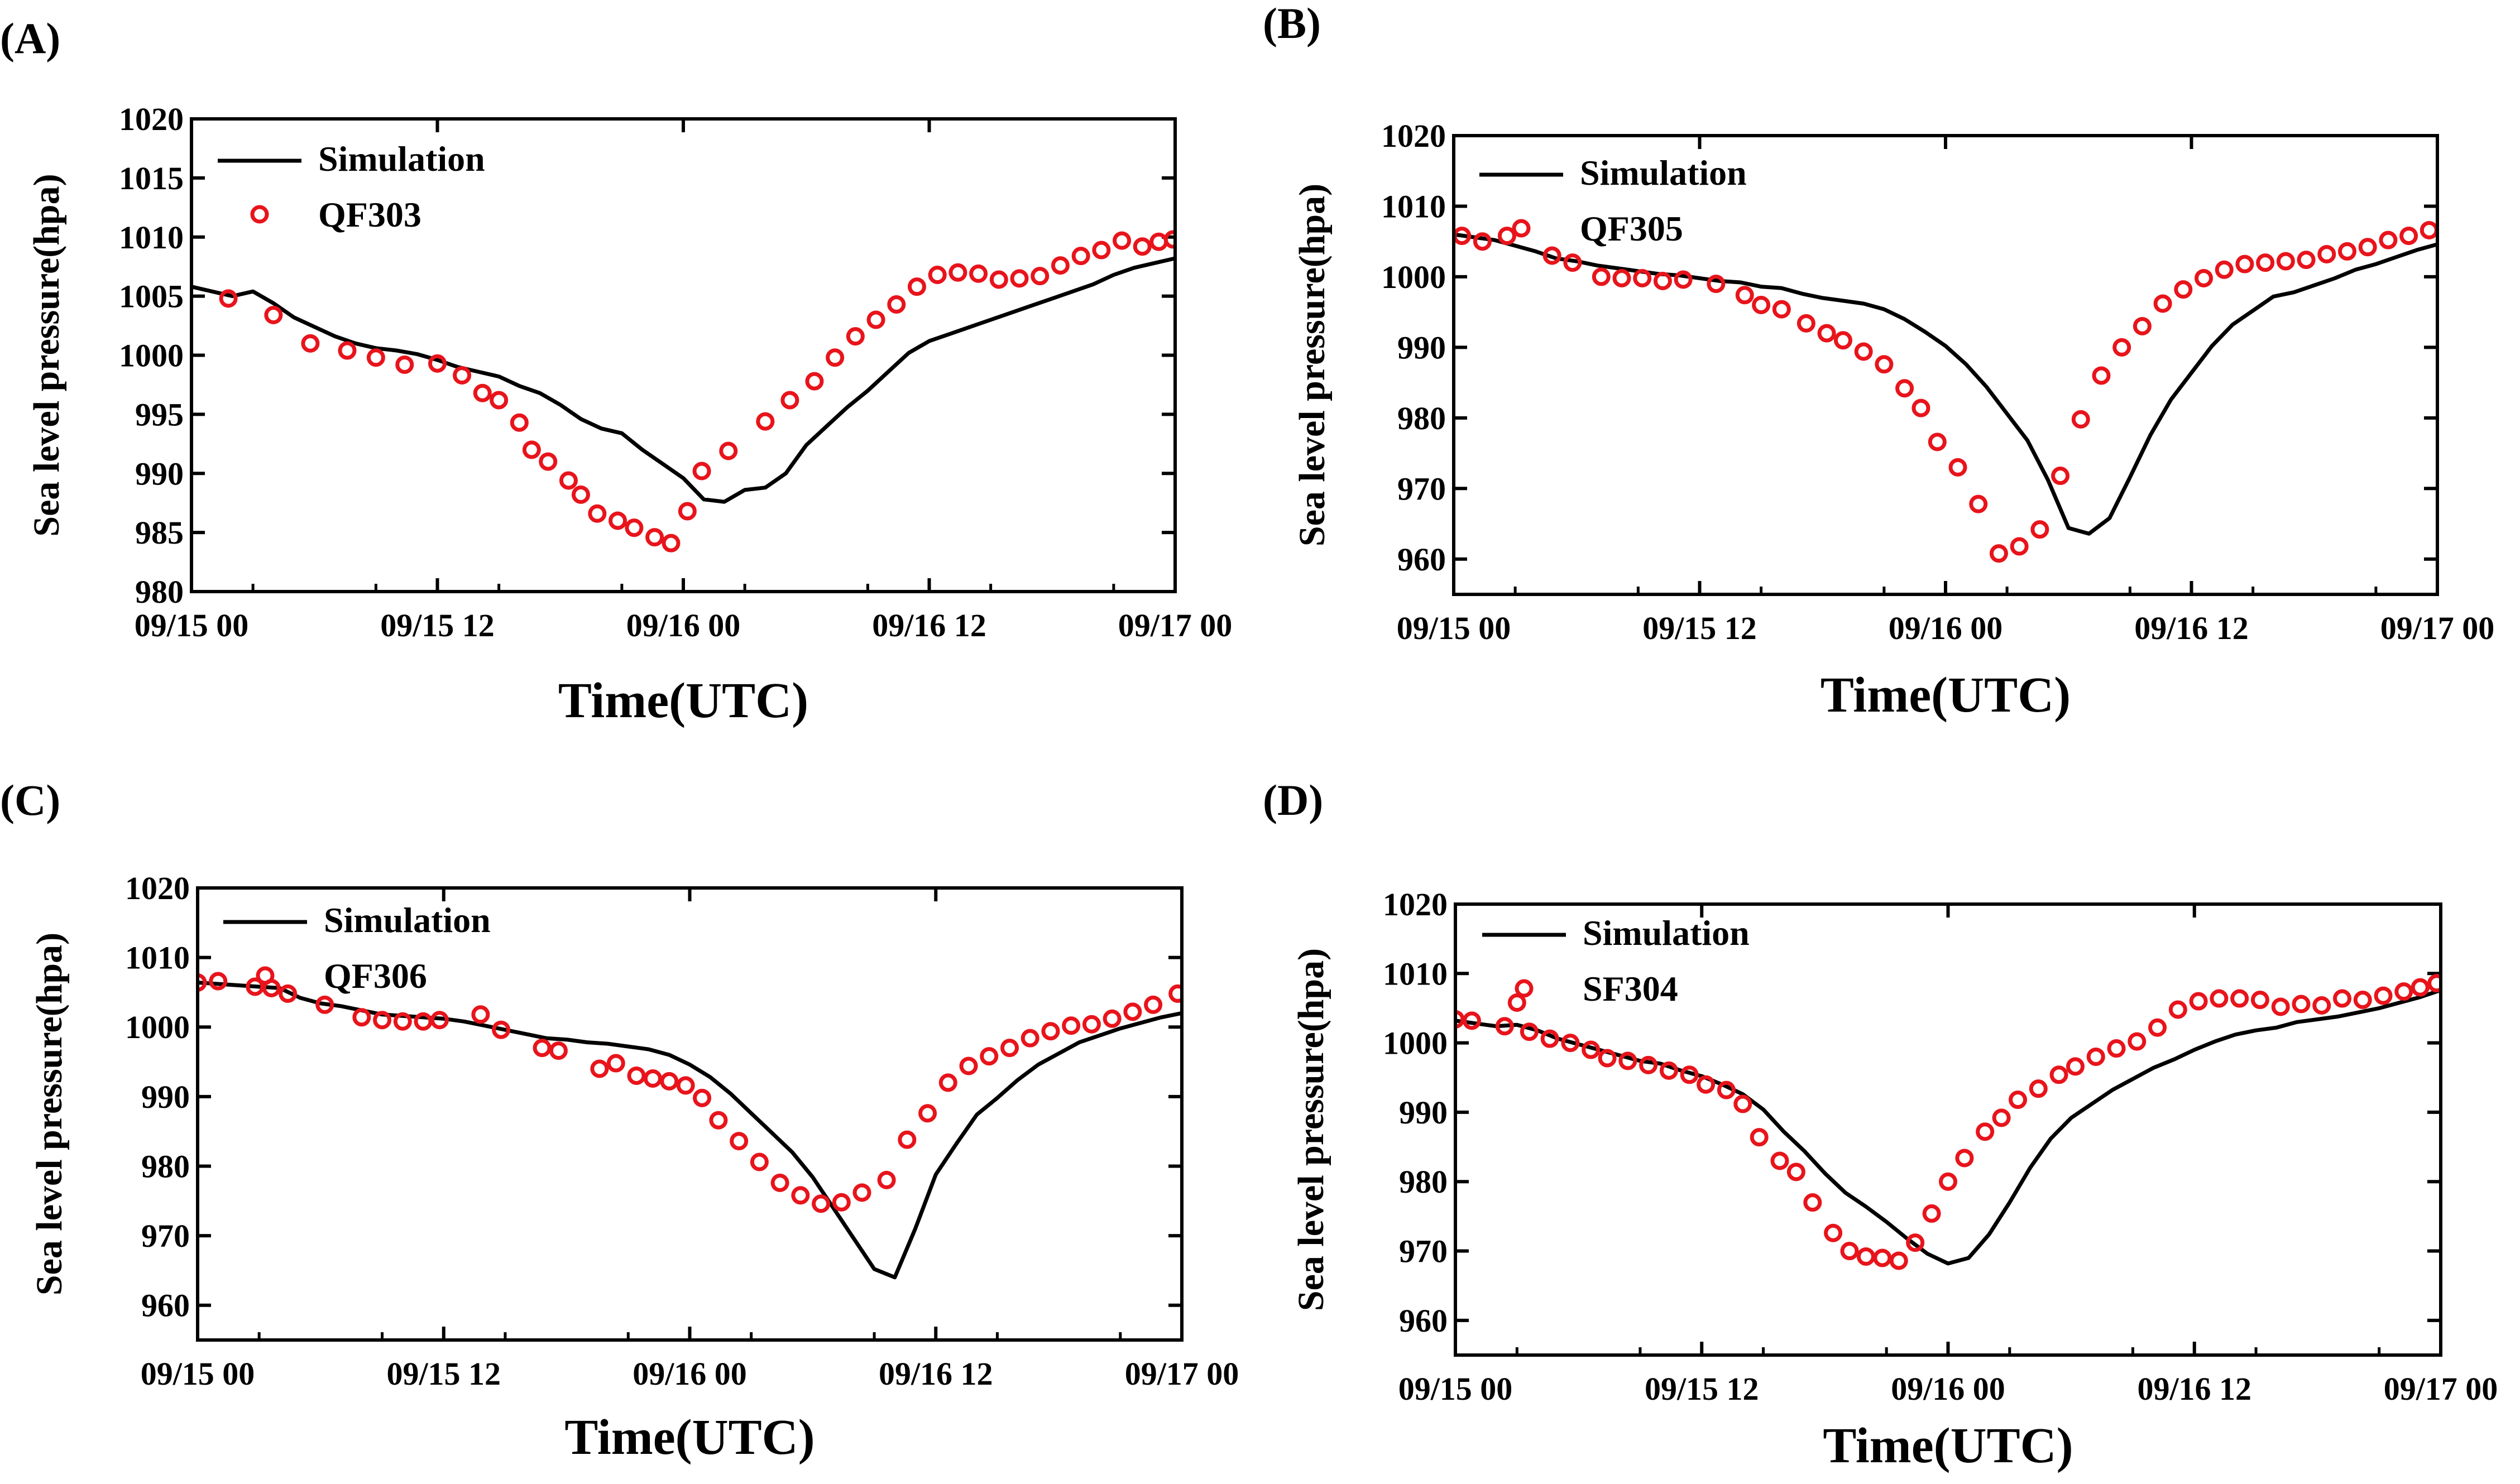 The image size is (2520, 1484). What do you see at coordinates (1422, 489) in the screenshot?
I see `y-tick-label: 970` at bounding box center [1422, 489].